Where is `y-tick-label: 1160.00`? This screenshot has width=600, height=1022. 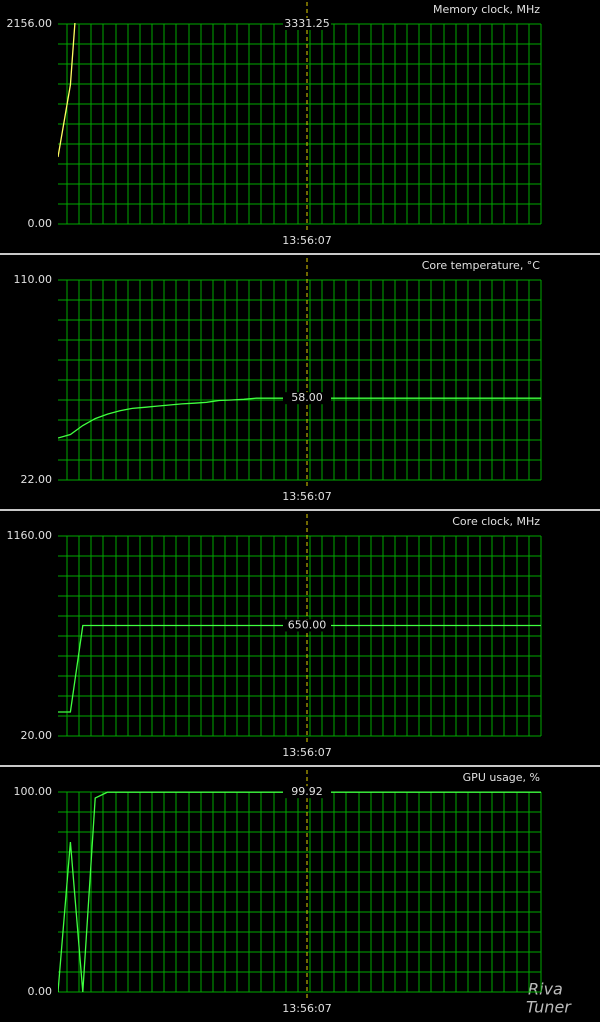 y-tick-label: 1160.00 is located at coordinates (30, 535).